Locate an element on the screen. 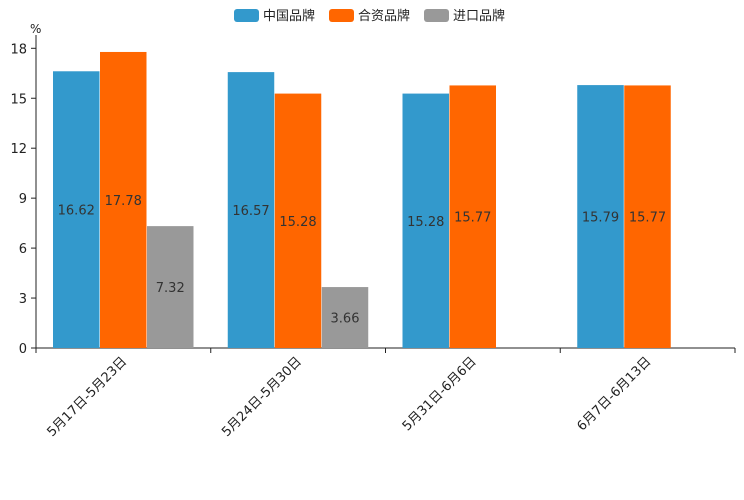 This screenshot has height=500, width=744. data-label: 16.62 is located at coordinates (76, 211).